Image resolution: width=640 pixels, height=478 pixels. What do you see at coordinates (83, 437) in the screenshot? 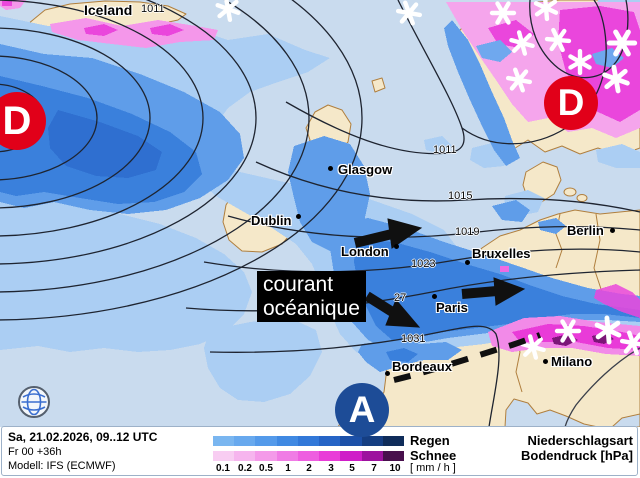
I see `valid-time-label: Sa, 21.02.2026, 09..12 UTC` at bounding box center [83, 437].